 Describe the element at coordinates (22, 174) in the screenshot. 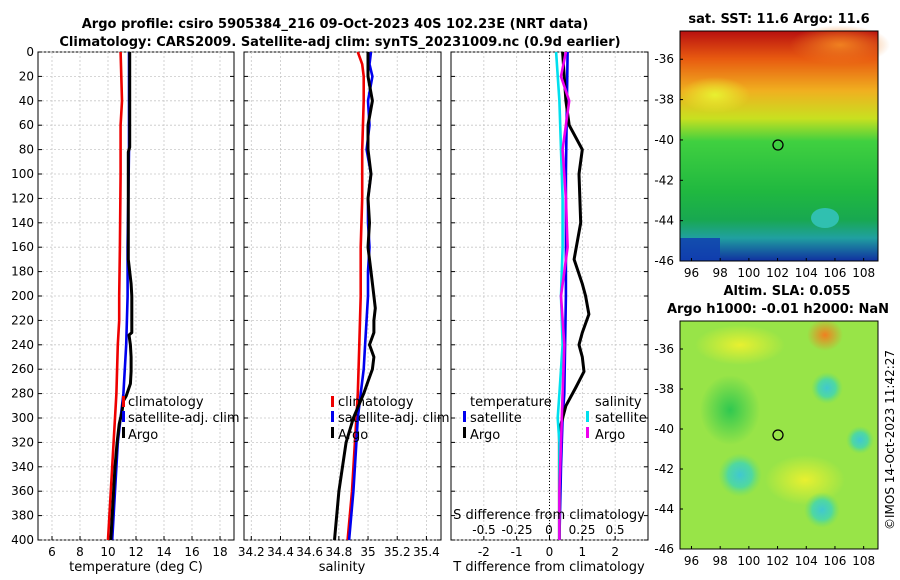

I see `y-tick-label: 100` at that location.